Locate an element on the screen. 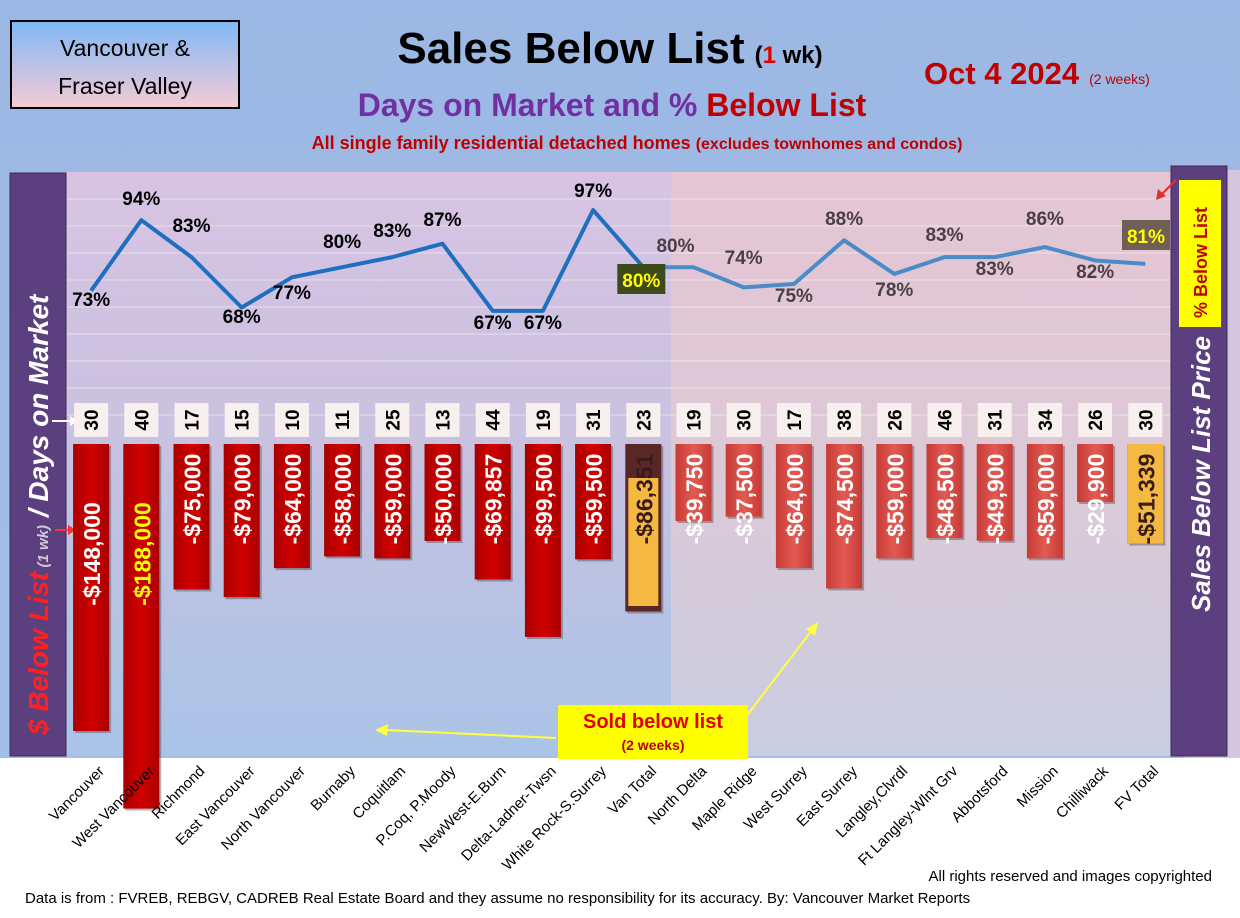  bar-group: -$49,900 is located at coordinates (995, 494).